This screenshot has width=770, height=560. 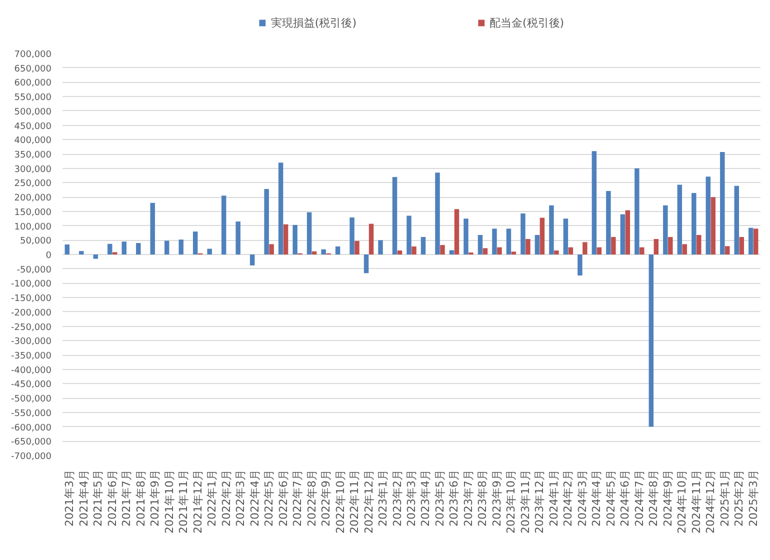 I want to click on x-tick-label: 2022年8月, so click(x=311, y=497).